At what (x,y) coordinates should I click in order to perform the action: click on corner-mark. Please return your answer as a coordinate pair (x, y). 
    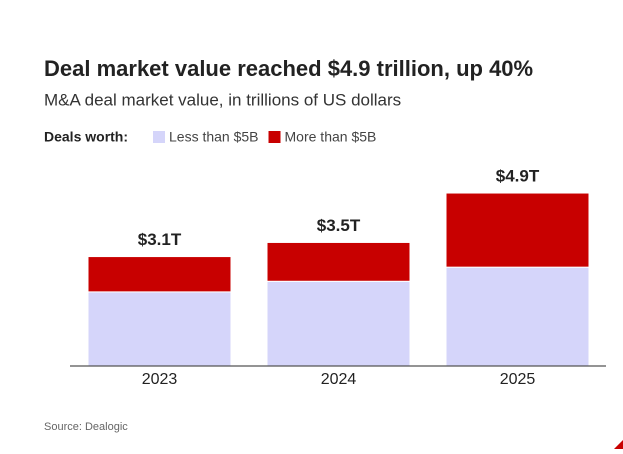
    Looking at the image, I should click on (618, 444).